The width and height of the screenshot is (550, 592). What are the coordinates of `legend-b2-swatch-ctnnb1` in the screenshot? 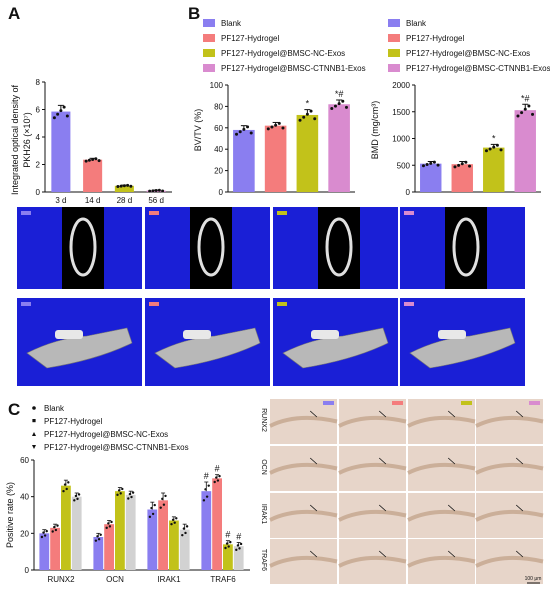 It's located at (394, 68).